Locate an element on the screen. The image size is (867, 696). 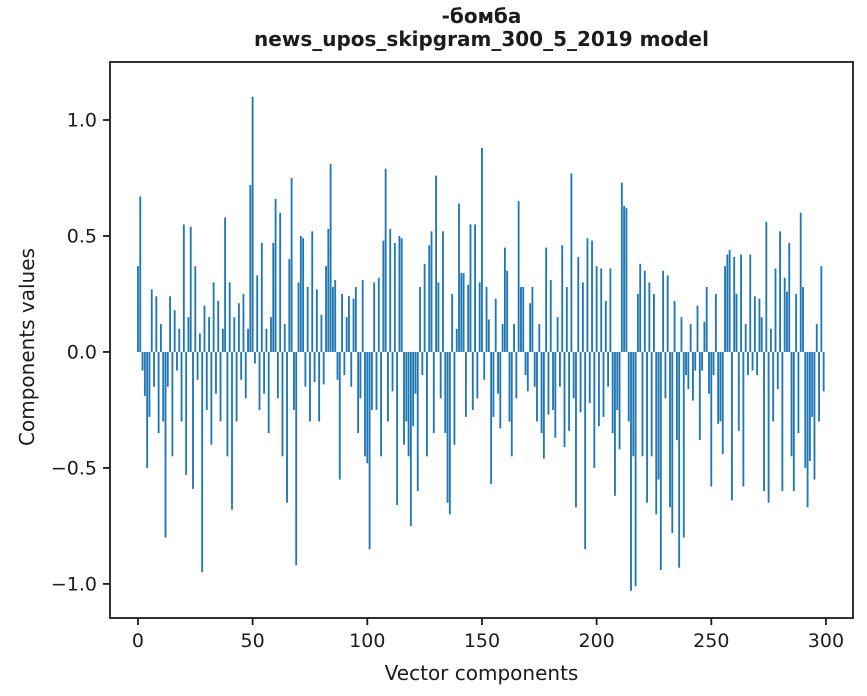
x-axis-label: Vector components is located at coordinates (481, 673).